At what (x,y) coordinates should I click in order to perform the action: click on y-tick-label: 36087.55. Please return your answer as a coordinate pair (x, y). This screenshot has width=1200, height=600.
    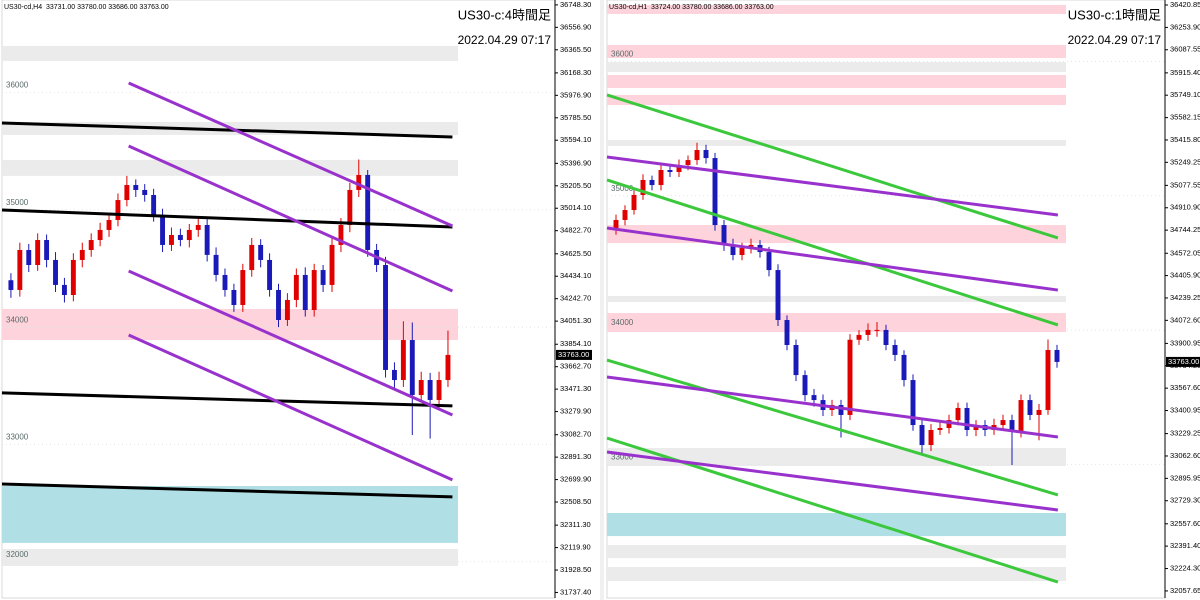
    Looking at the image, I should click on (1185, 49).